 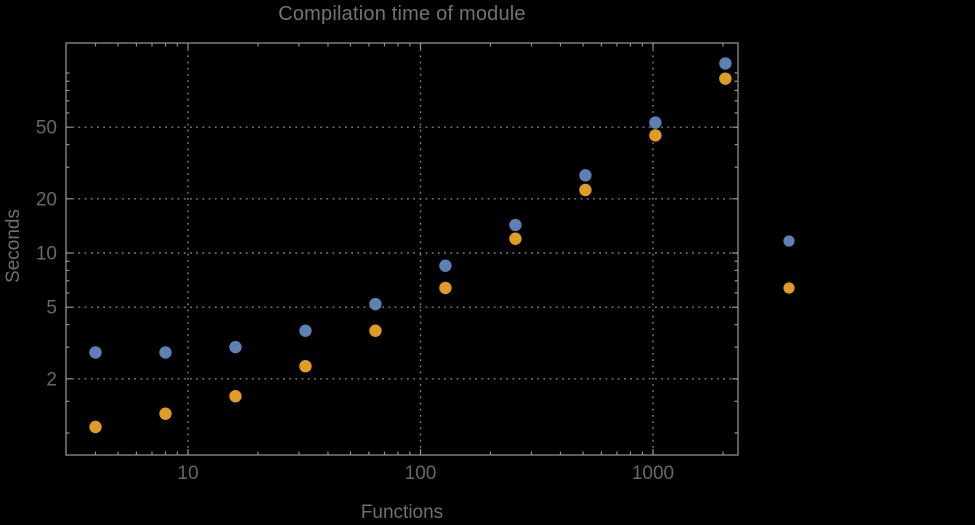 What do you see at coordinates (421, 473) in the screenshot?
I see `x-tick-label: 100` at bounding box center [421, 473].